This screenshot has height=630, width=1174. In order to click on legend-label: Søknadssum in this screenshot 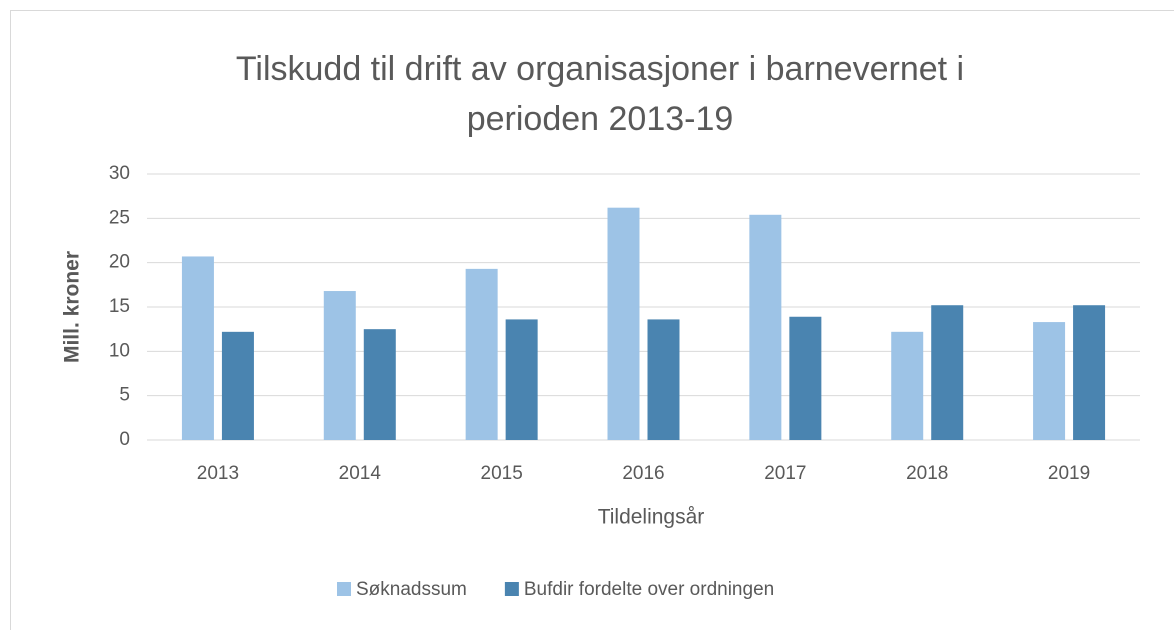, I will do `click(411, 589)`.